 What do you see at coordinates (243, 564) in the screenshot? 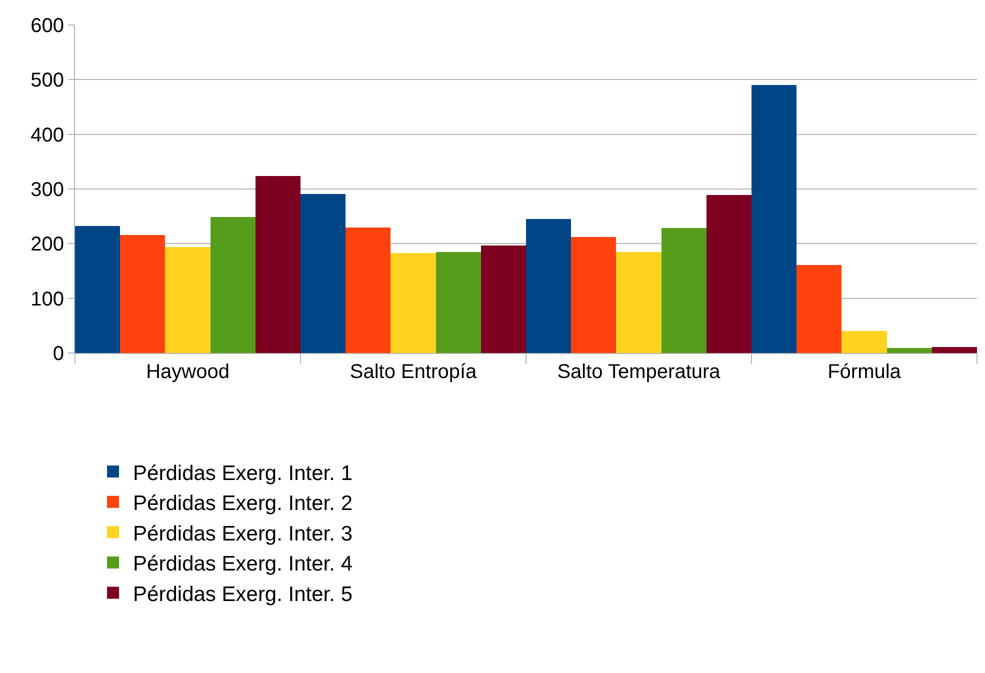
I see `legend-label: Pérdidas Exerg. Inter. 4` at bounding box center [243, 564].